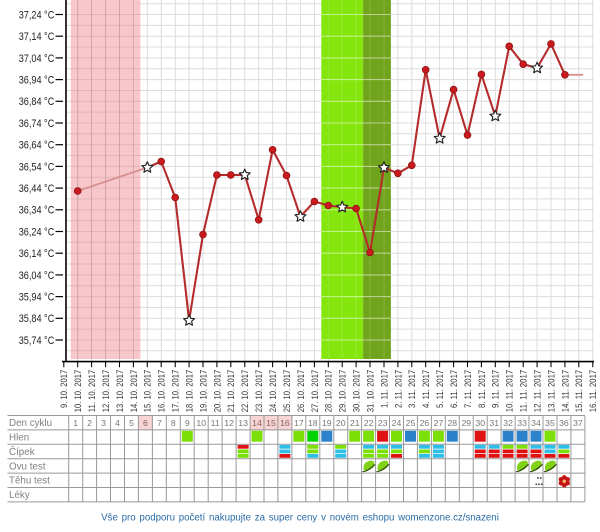 Image resolution: width=600 pixels, height=532 pixels. Describe the element at coordinates (341, 423) in the screenshot. I see `svg-text: 20` at that location.